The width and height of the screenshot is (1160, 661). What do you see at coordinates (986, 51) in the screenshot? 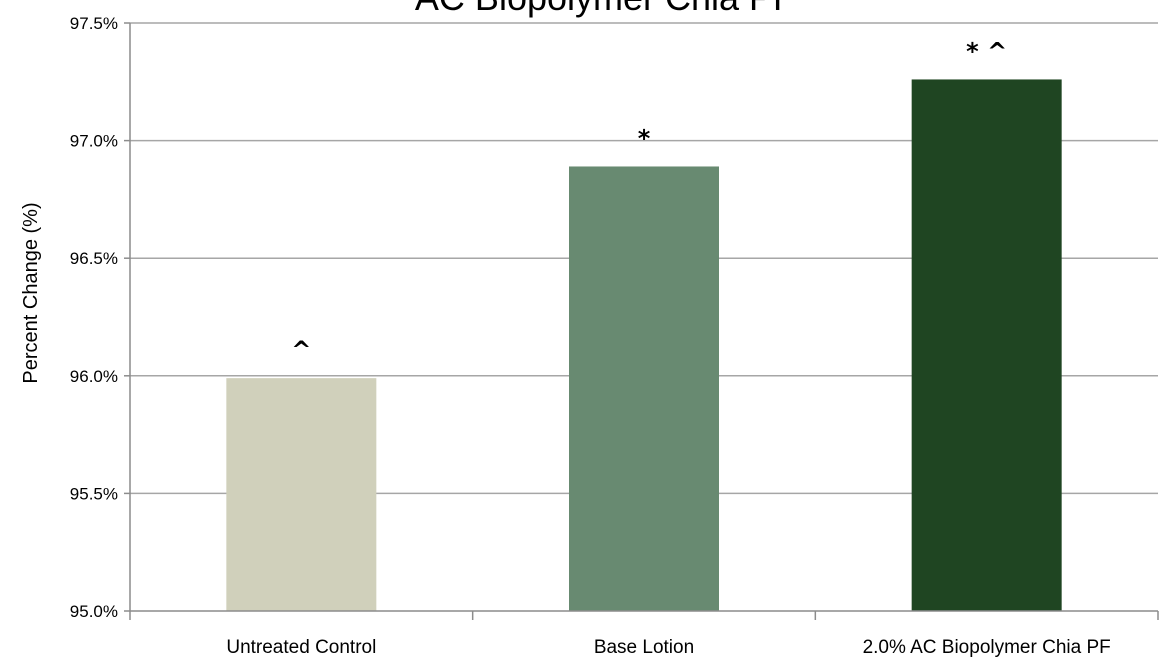
I see `significance-annotation: * ^` at bounding box center [986, 51].